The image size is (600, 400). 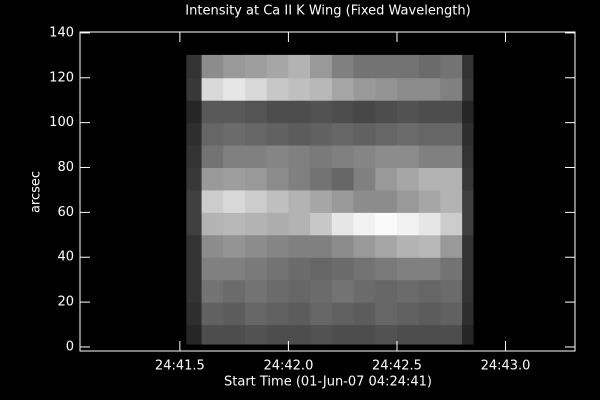 What do you see at coordinates (288, 366) in the screenshot?
I see `x-tick-label: 24:42.0` at bounding box center [288, 366].